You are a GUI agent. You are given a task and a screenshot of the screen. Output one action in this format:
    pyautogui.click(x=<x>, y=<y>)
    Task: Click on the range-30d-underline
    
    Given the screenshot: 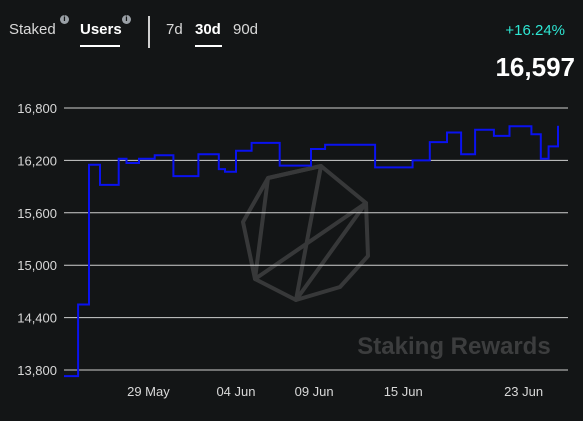 What is the action you would take?
    pyautogui.click(x=208, y=46)
    